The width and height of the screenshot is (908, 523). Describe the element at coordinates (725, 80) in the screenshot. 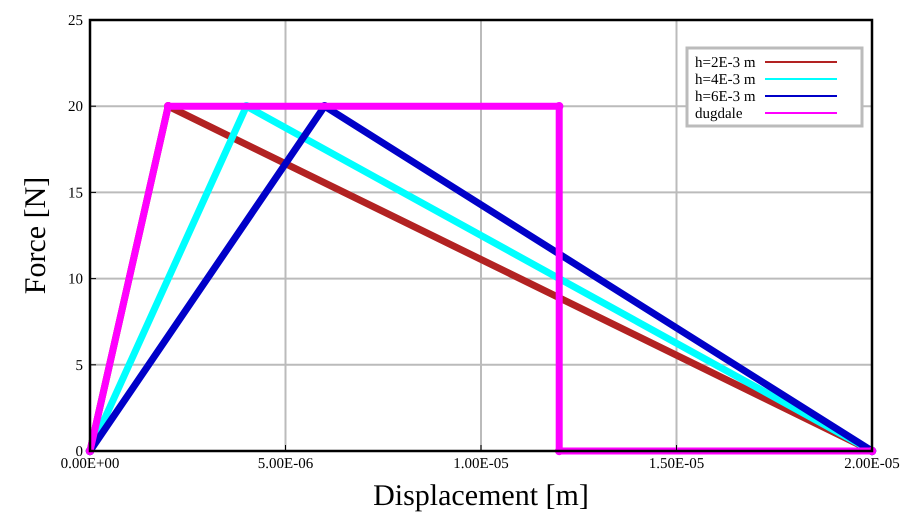

I see `legend-label: h=4E-3 m` at that location.